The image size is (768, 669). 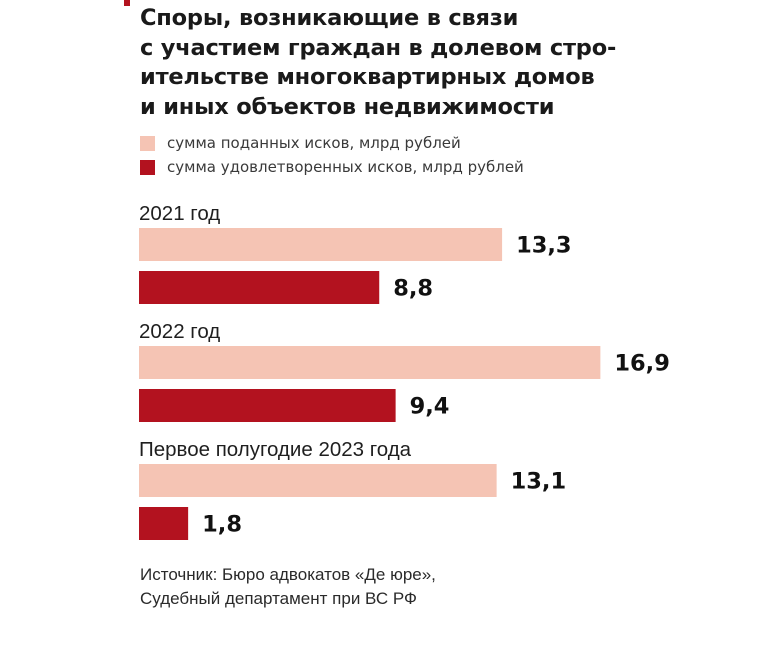 What do you see at coordinates (127, 3) in the screenshot?
I see `corner-accent-mark` at bounding box center [127, 3].